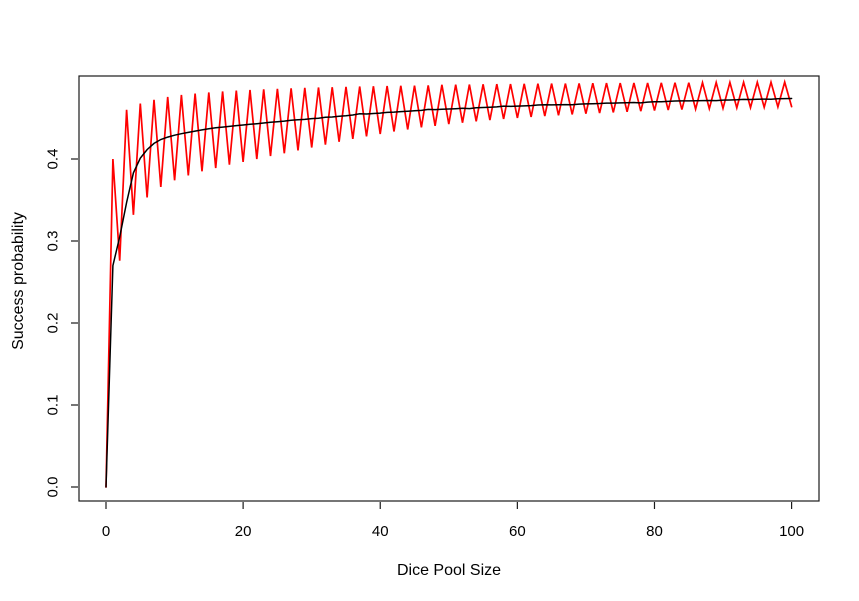  Describe the element at coordinates (52, 487) in the screenshot. I see `y-tick-label: 0.0` at that location.